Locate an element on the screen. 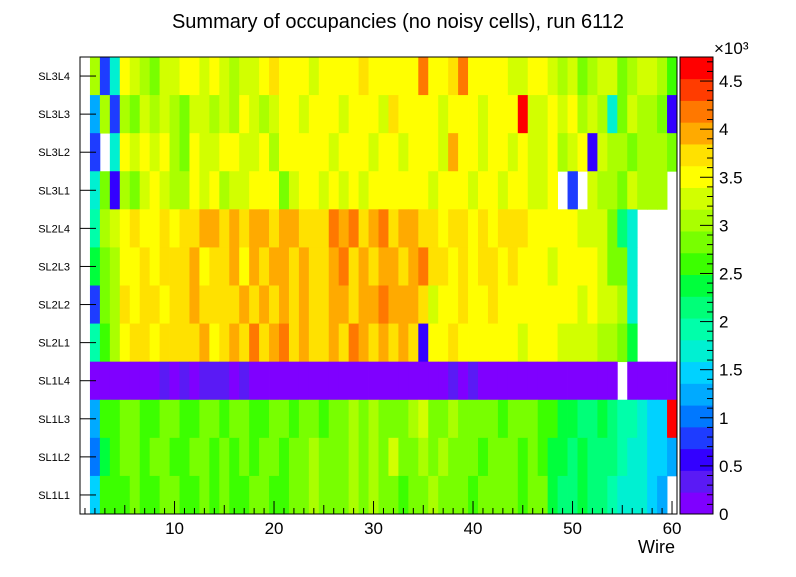 This screenshot has height=577, width=796. colorbar-tick-label: 1 is located at coordinates (723, 418).